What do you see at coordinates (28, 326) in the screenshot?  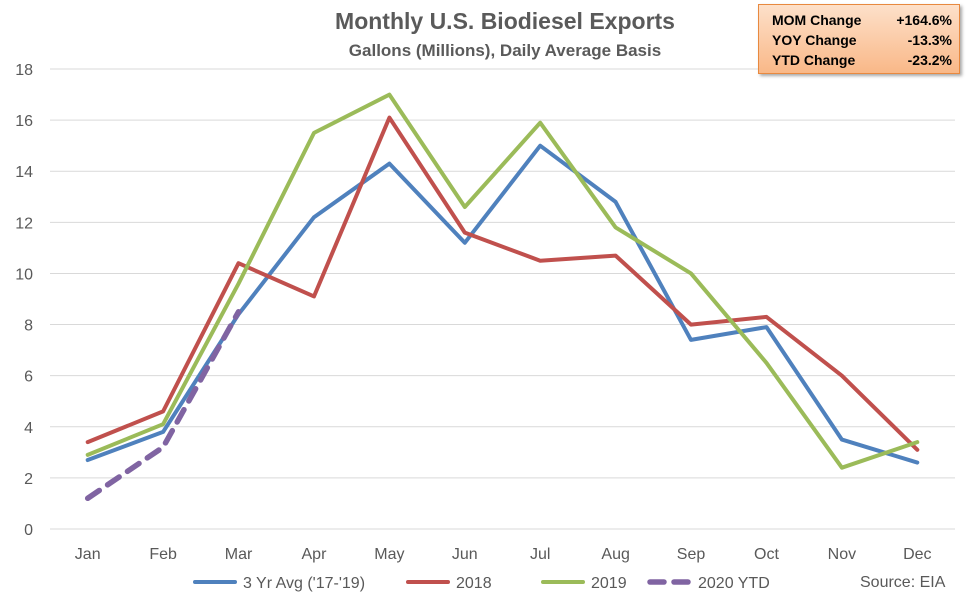 I see `y-tick-label: 8` at bounding box center [28, 326].